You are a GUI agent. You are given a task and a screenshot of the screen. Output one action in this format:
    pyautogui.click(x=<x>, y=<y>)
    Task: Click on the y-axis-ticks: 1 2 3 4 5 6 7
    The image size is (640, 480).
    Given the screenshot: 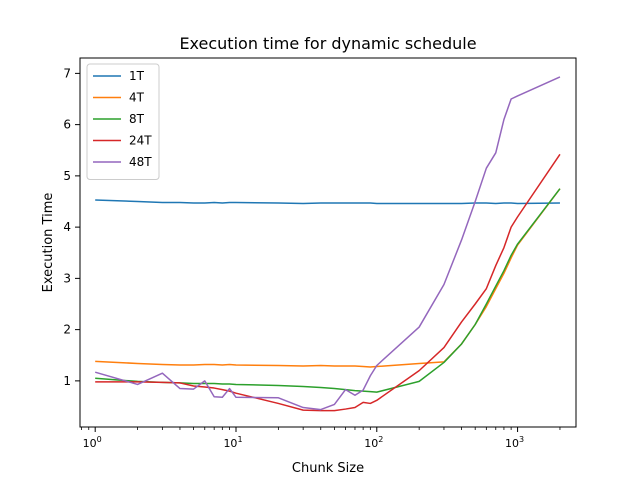 What is the action you would take?
    pyautogui.click(x=71, y=227)
    